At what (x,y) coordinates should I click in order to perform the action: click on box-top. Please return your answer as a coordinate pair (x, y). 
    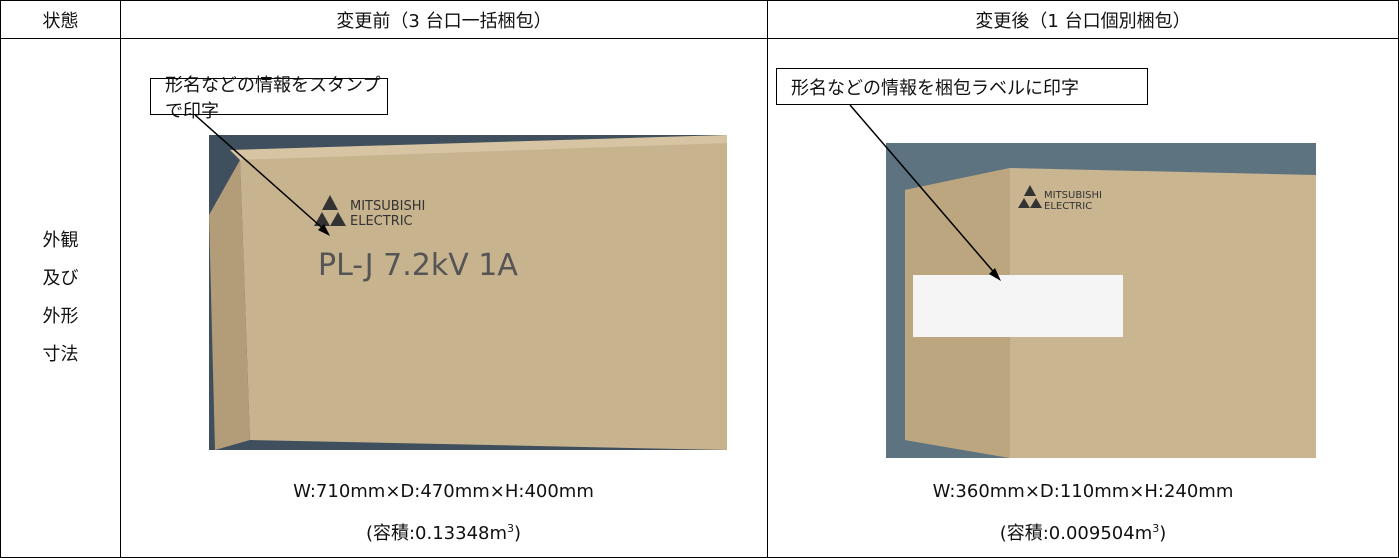
    Looking at the image, I should click on (478, 147).